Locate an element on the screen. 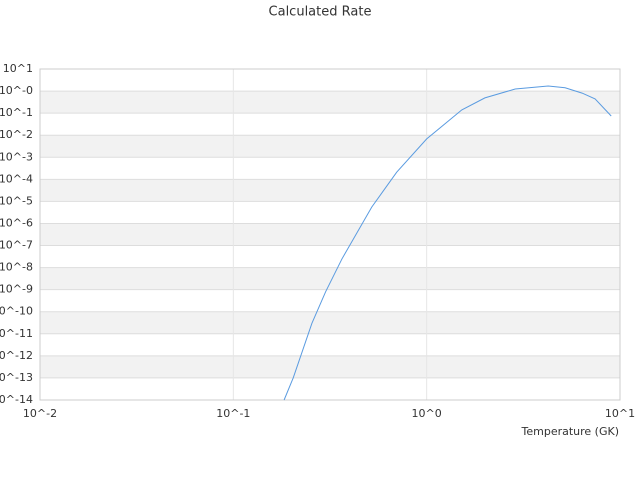 This screenshot has width=640, height=480. x-tick-label: 10^0 is located at coordinates (427, 413).